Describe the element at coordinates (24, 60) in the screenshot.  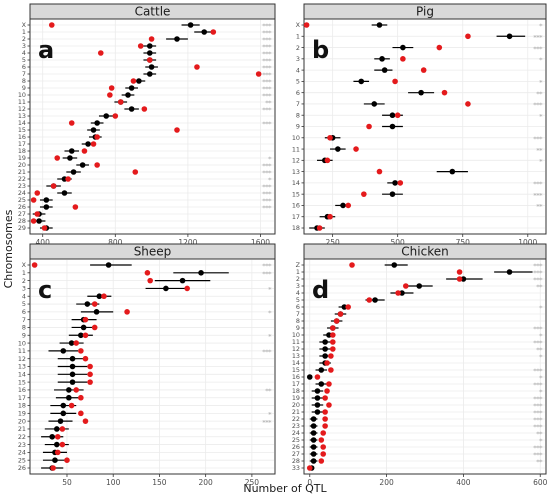
I see `chromosome-label: 5` at that location.